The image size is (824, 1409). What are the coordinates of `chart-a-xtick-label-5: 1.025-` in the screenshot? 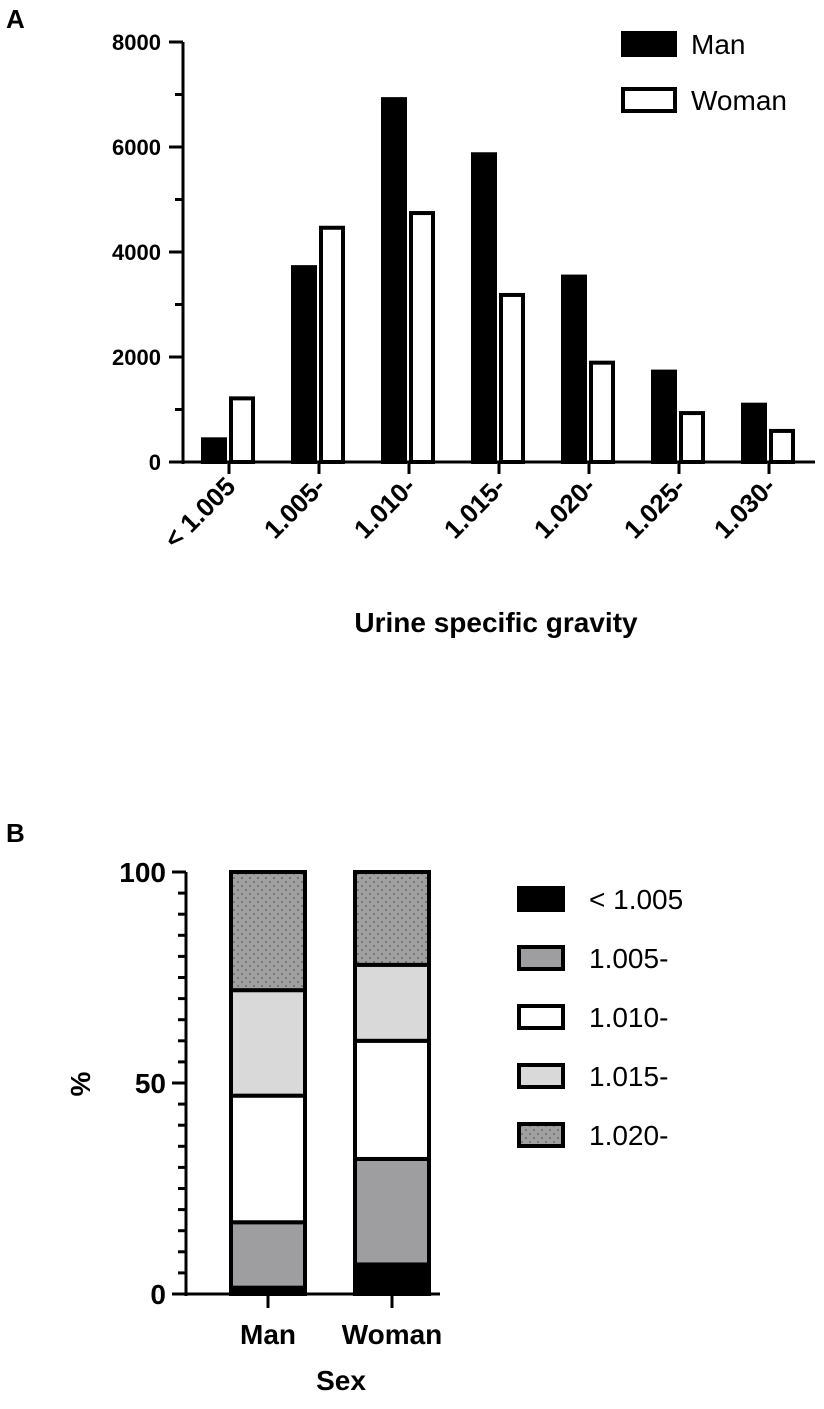 It's located at (654, 507).